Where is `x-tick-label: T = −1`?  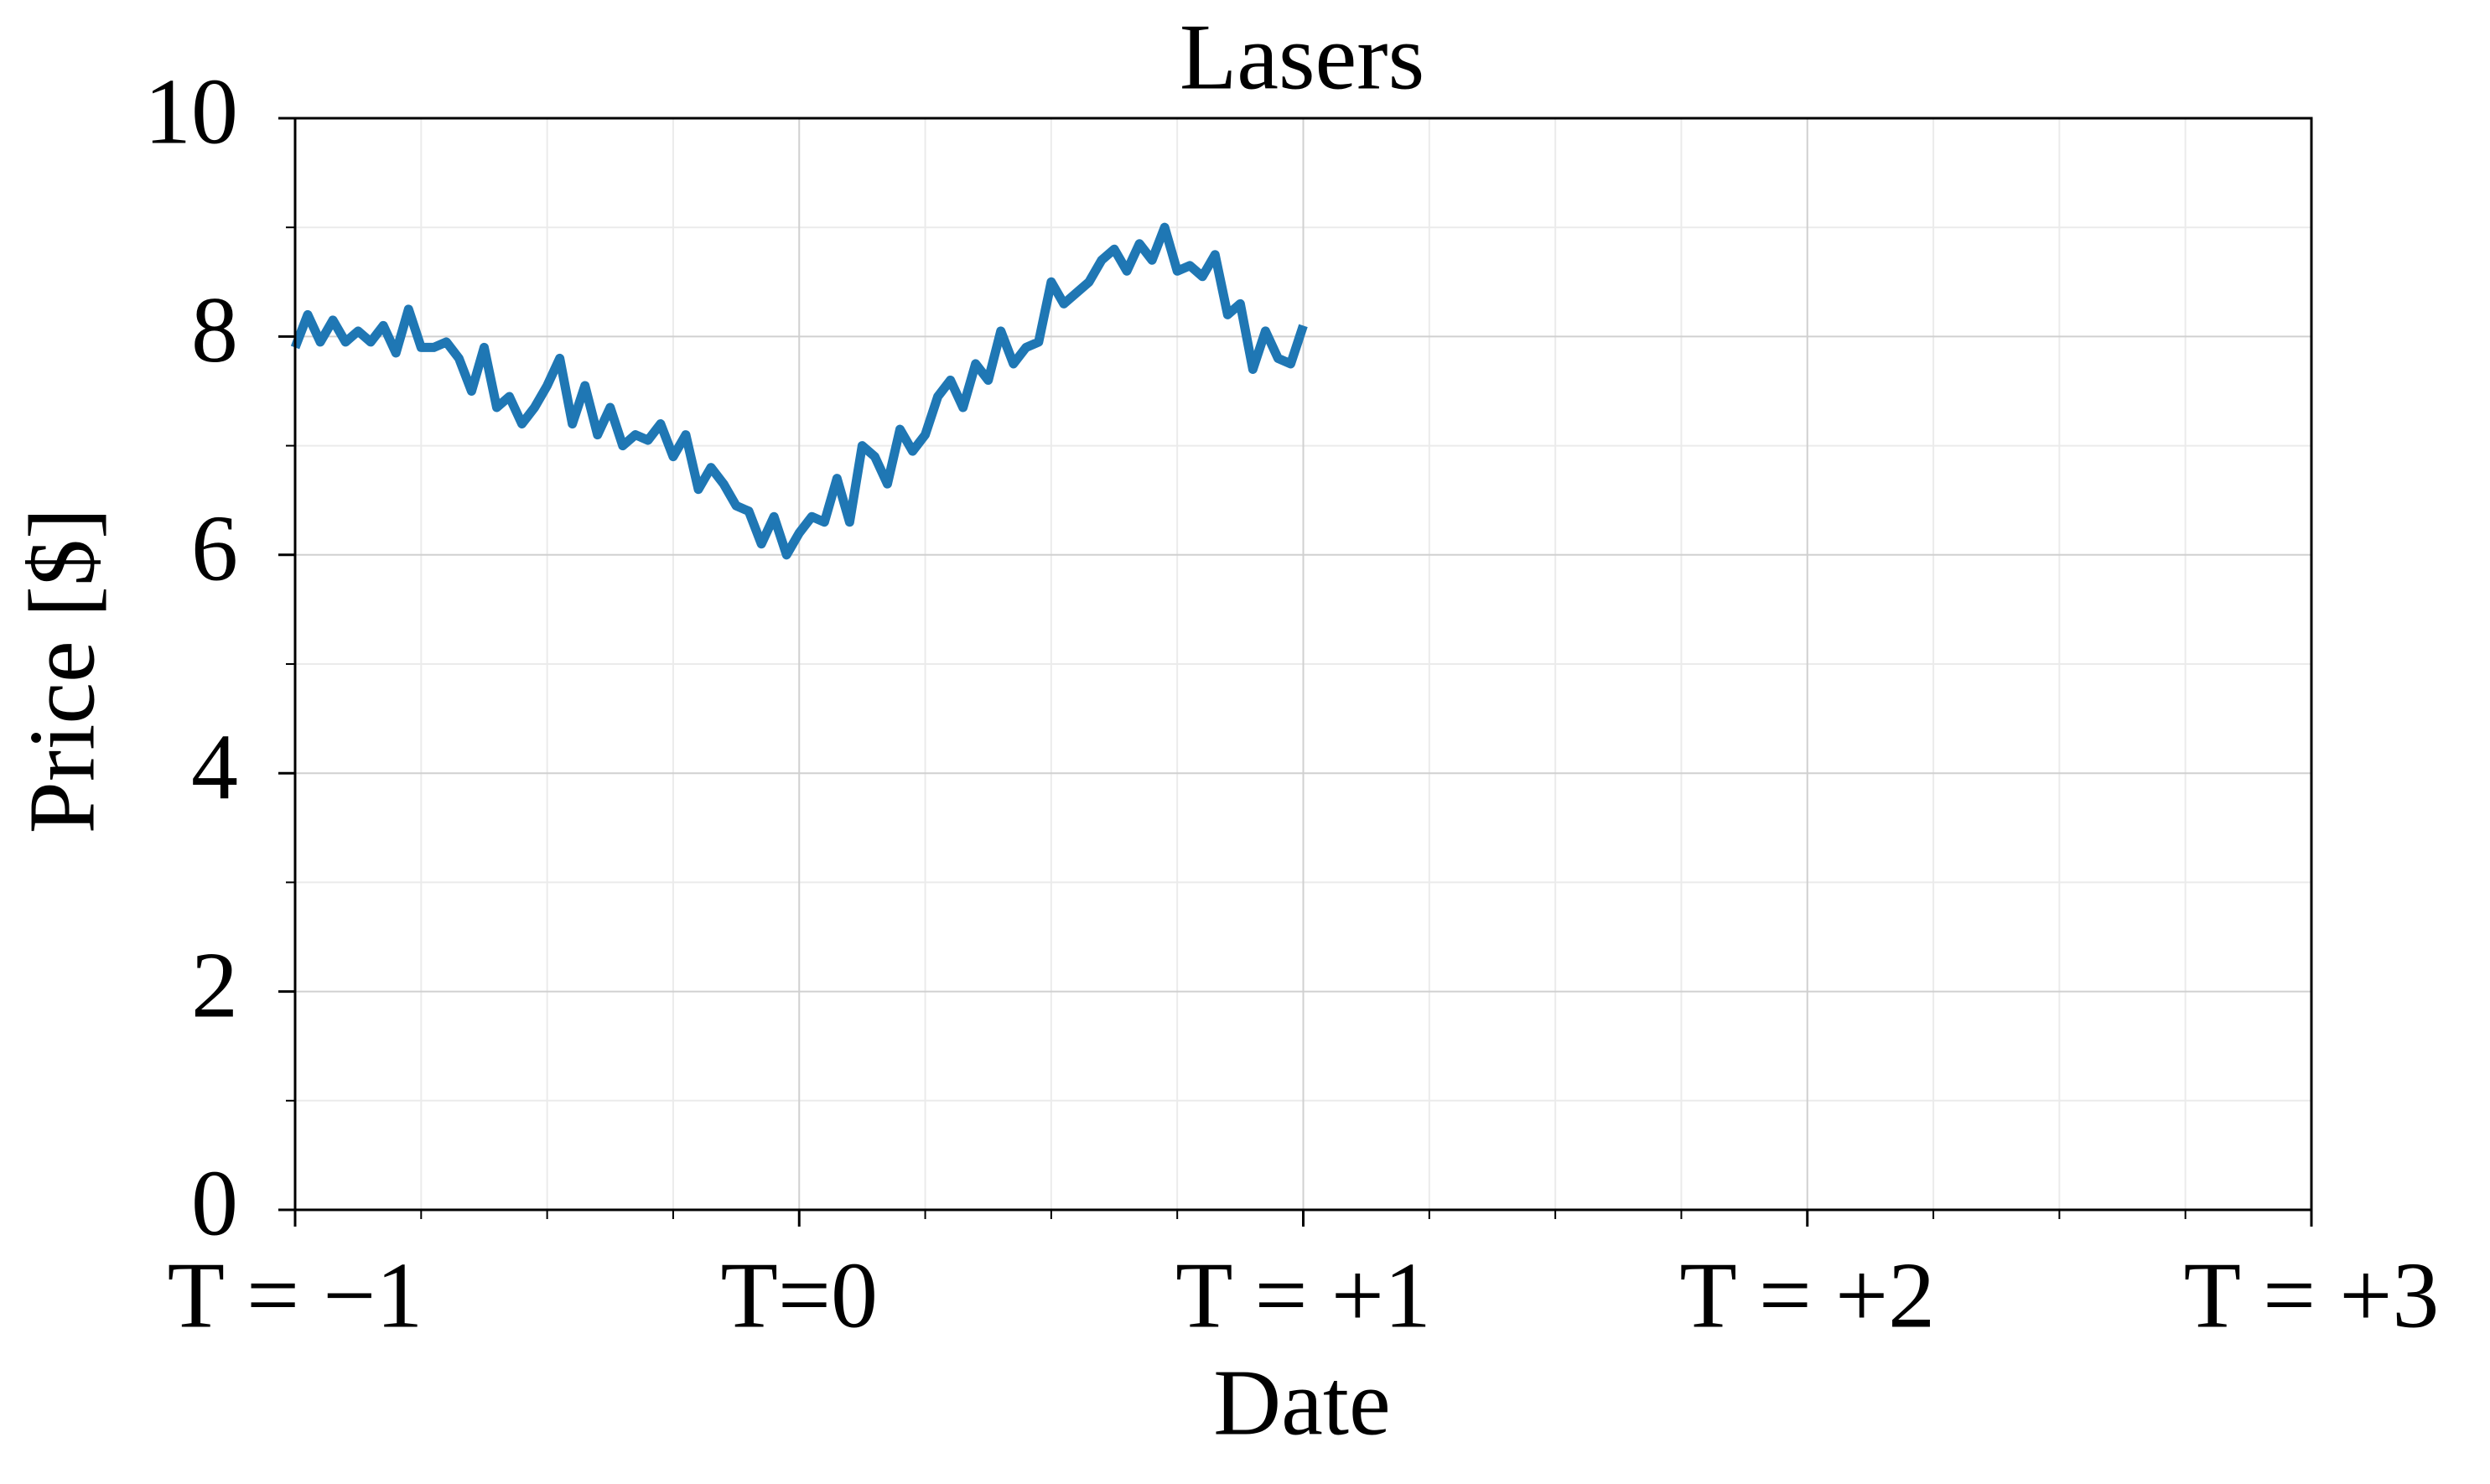
x-tick-label: T = −1 is located at coordinates (295, 1296).